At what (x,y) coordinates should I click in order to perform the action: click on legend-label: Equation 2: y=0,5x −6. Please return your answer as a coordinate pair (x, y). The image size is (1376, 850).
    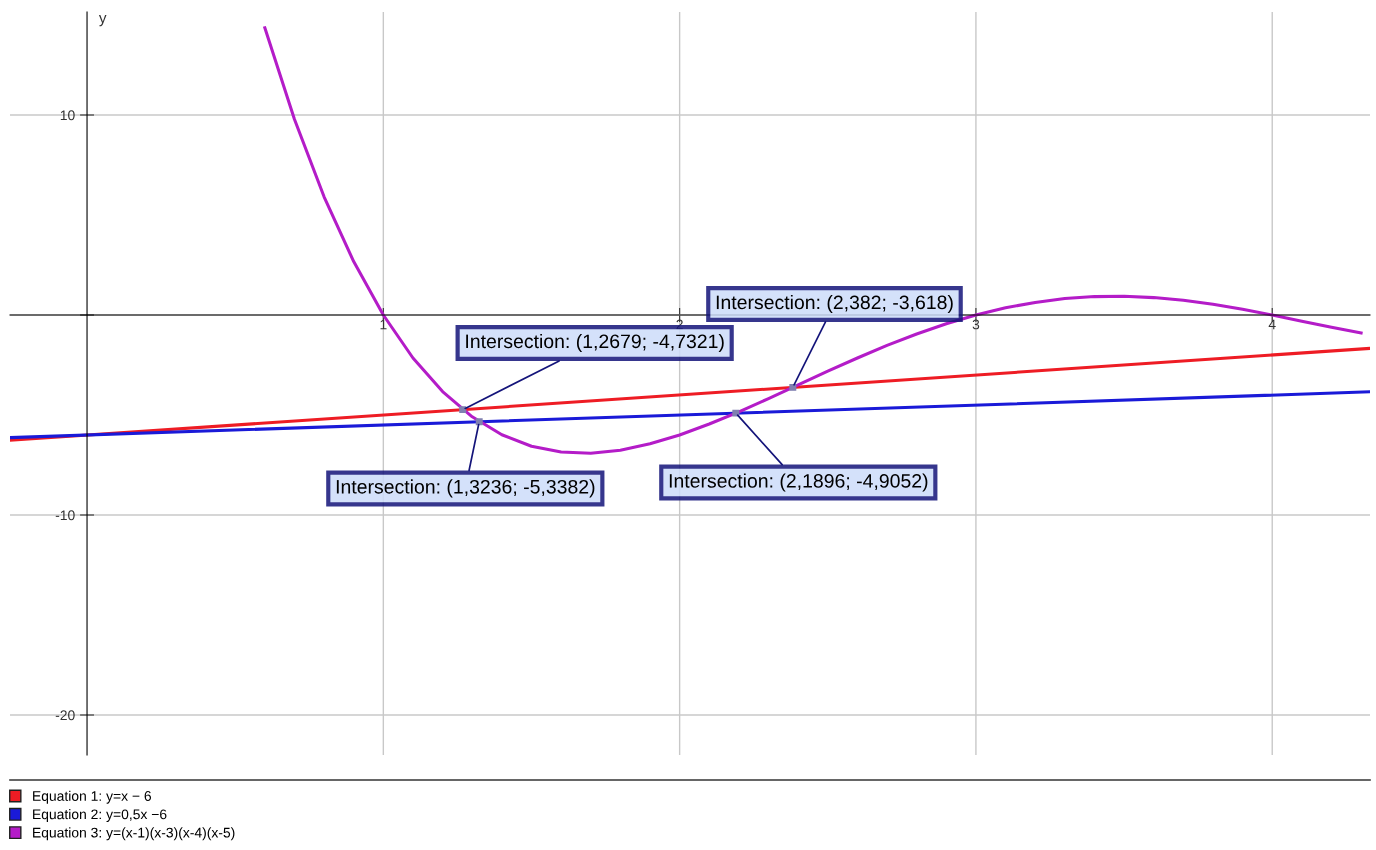
    Looking at the image, I should click on (100, 815).